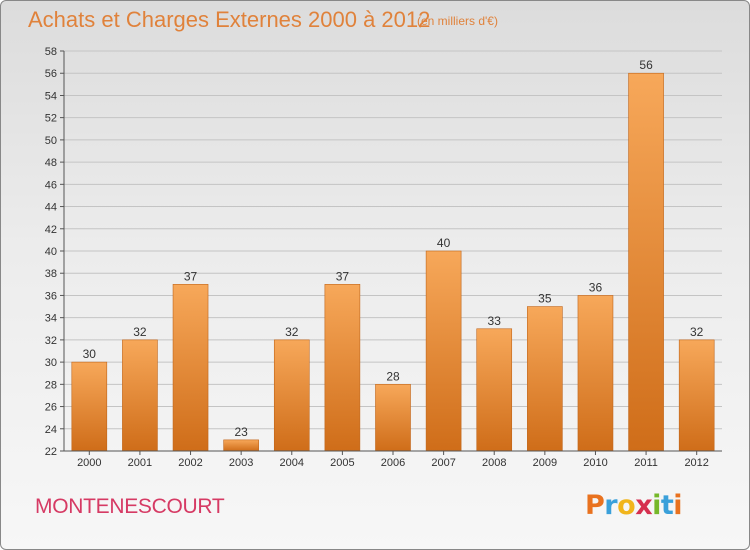 The width and height of the screenshot is (750, 550). What do you see at coordinates (626, 505) in the screenshot?
I see `logo-letter: o` at bounding box center [626, 505].